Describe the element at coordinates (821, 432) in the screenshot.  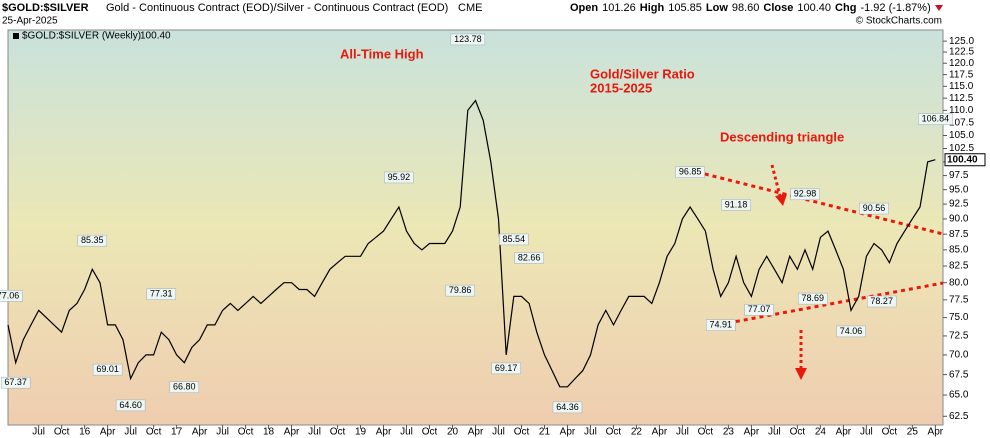
I see `x-tick-label: 24` at that location.